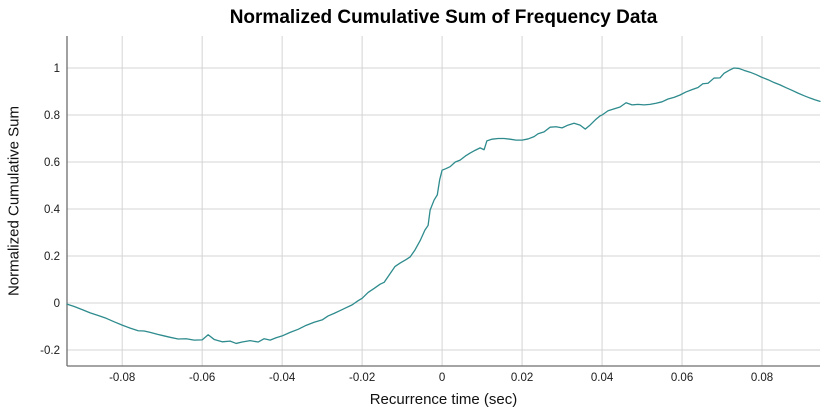 Image resolution: width=831 pixels, height=417 pixels. What do you see at coordinates (122, 378) in the screenshot?
I see `x-tick-label: -0.08` at bounding box center [122, 378].